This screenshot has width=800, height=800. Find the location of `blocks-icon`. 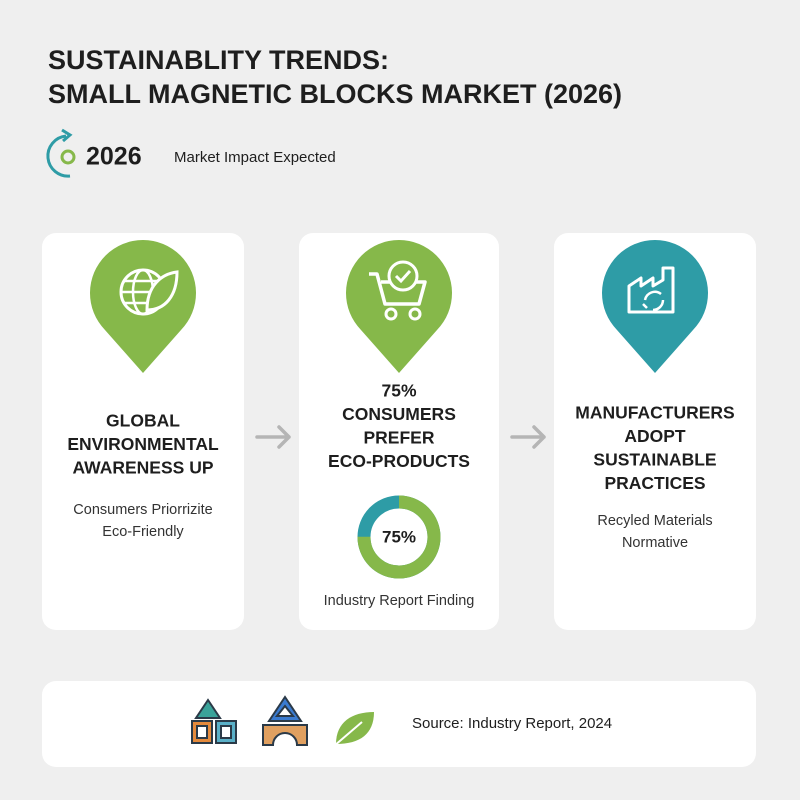

blocks-icon is located at coordinates (282, 721).